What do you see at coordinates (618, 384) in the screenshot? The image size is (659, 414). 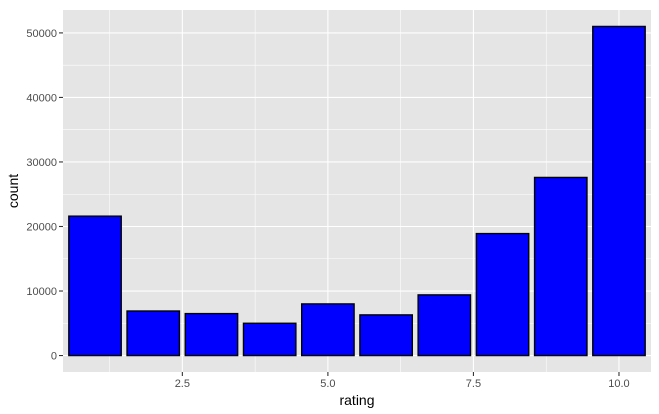 I see `x-tick-label: 10.0` at bounding box center [618, 384].